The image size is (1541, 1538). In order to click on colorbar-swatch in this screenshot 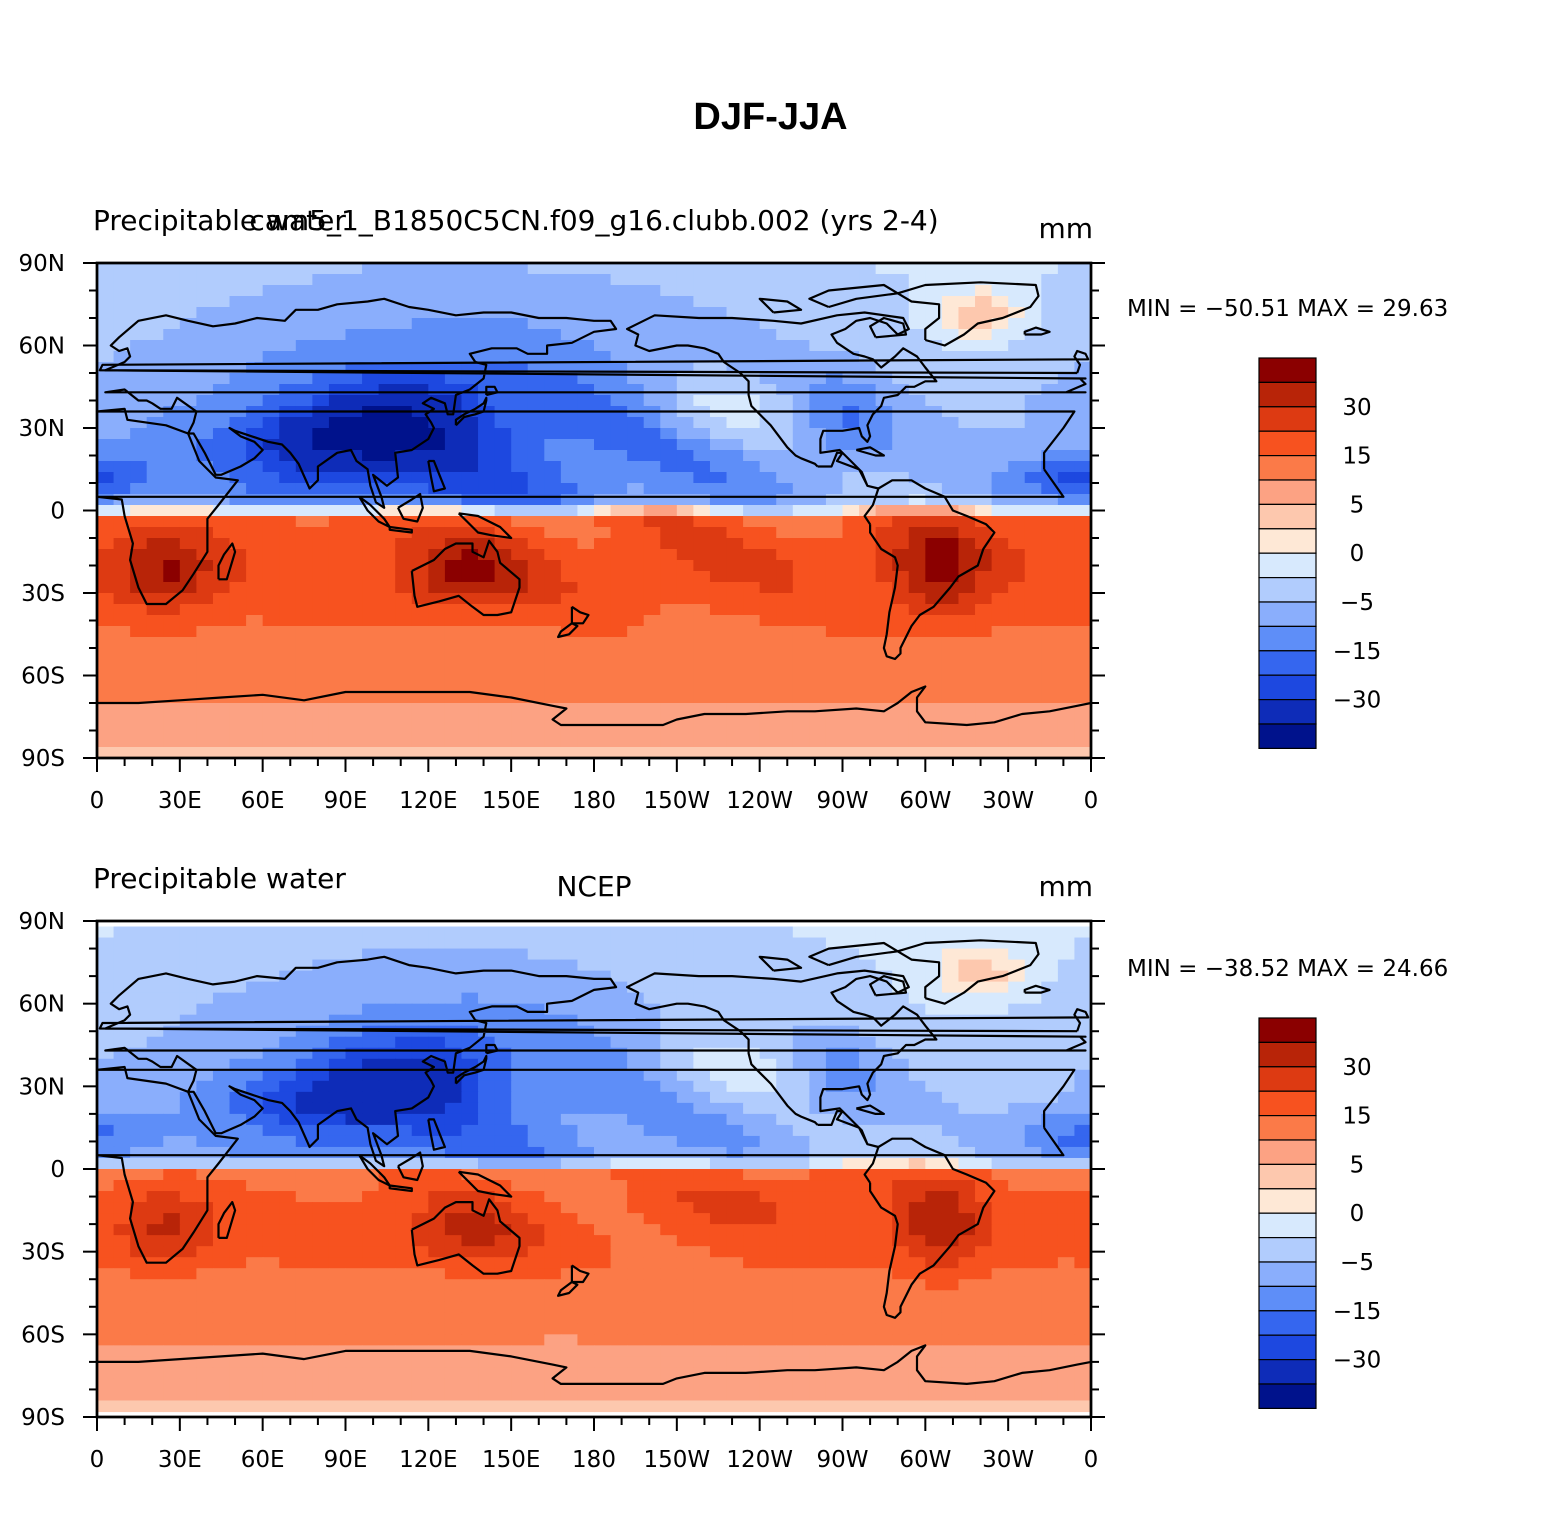, I will do `click(1287, 614)`.